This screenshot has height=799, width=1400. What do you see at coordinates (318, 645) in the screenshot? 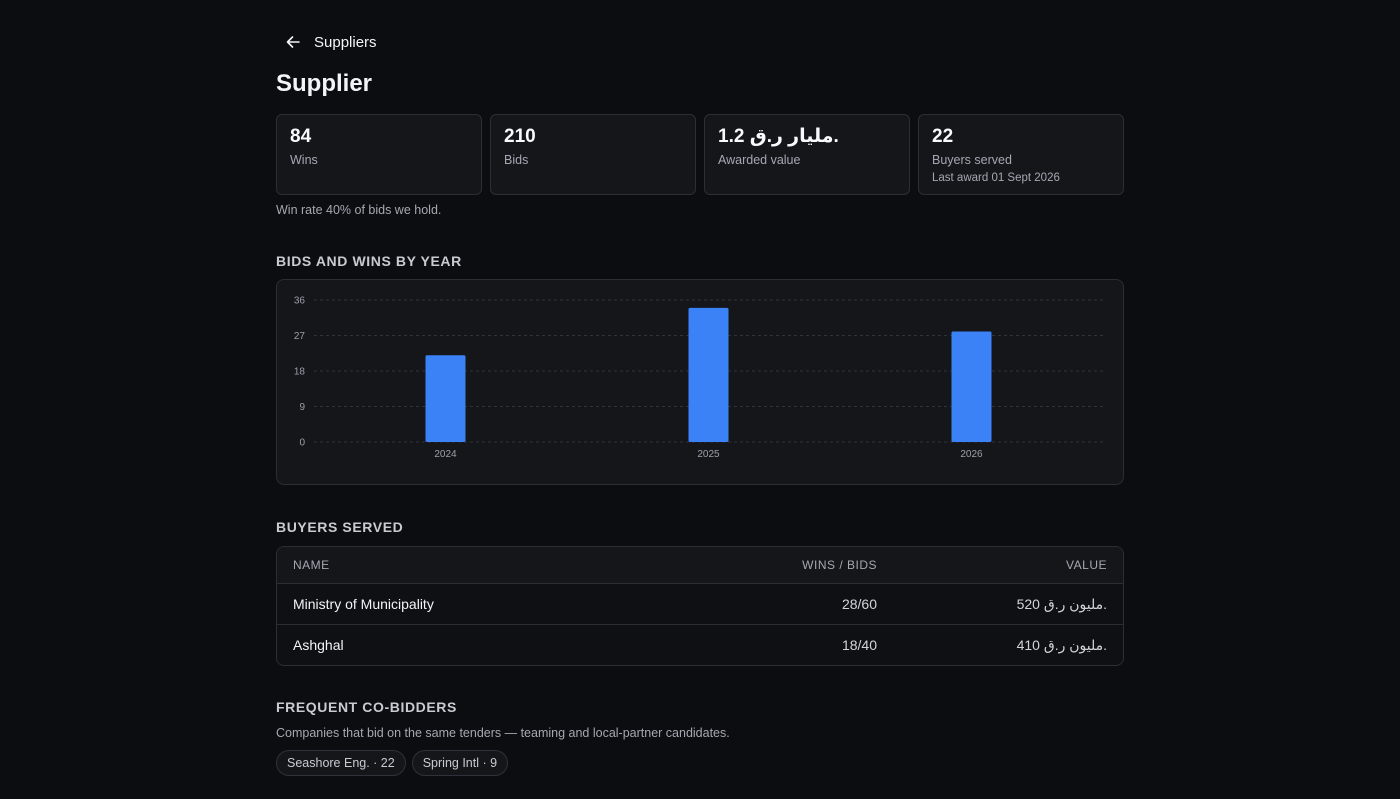
I see `buyer-name: Ashghal` at bounding box center [318, 645].